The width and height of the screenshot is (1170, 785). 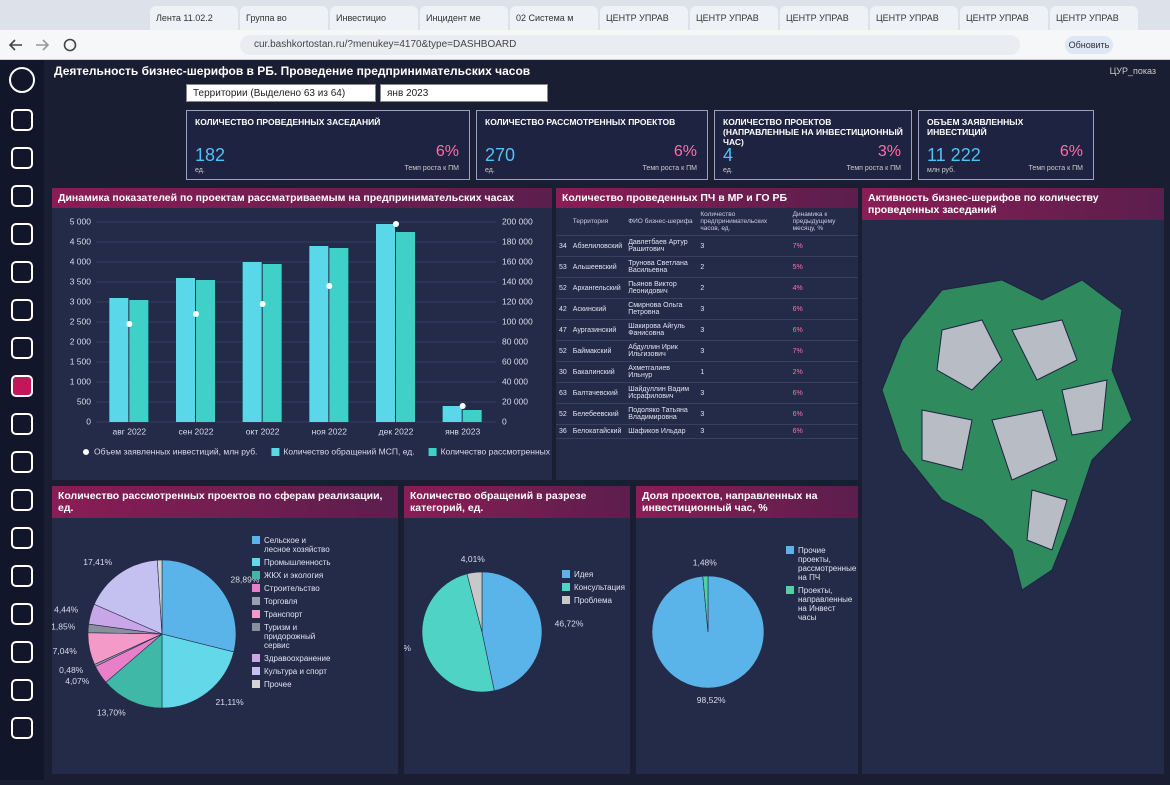 I want to click on reload-icon, so click(x=70, y=45).